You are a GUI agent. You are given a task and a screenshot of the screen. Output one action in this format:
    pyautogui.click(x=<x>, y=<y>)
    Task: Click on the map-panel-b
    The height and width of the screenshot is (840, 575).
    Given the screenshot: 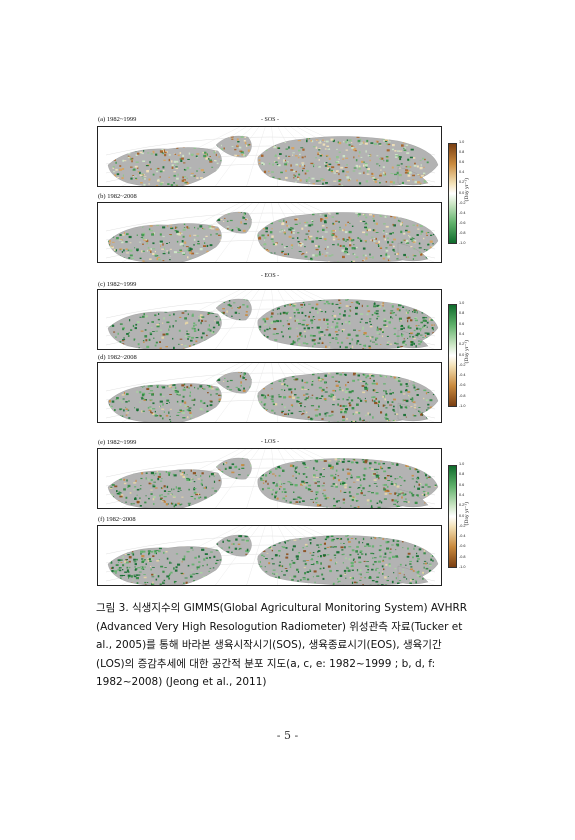 What is the action you would take?
    pyautogui.click(x=269, y=232)
    